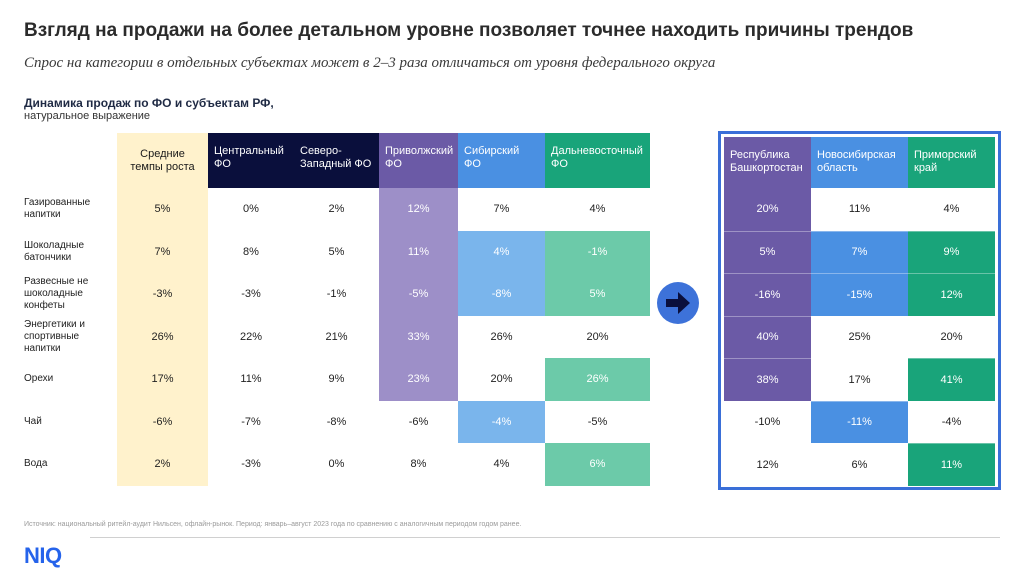  I want to click on value-cell: 40%, so click(767, 336).